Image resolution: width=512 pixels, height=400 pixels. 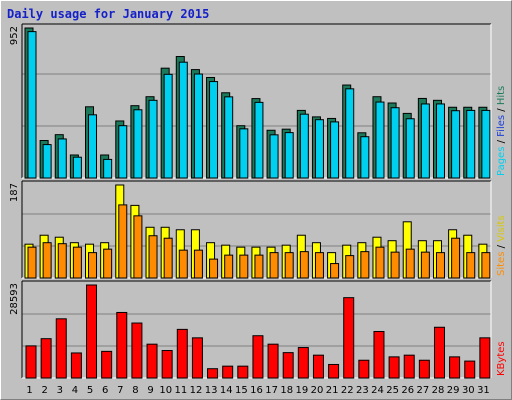 I want to click on x-tick-label: 11, so click(x=180, y=390).